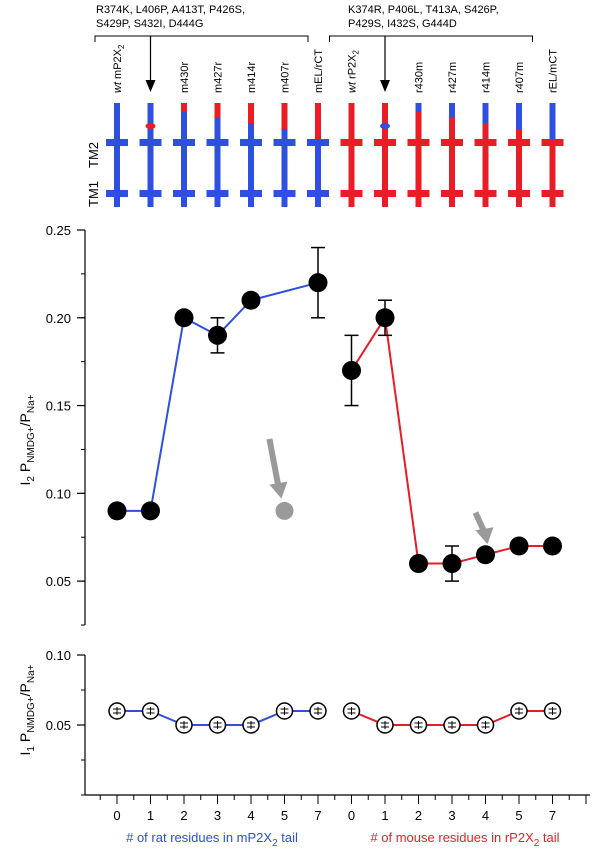 This screenshot has width=592, height=852. What do you see at coordinates (353, 68) in the screenshot?
I see `construct-label-text: rP2X` at bounding box center [353, 68].